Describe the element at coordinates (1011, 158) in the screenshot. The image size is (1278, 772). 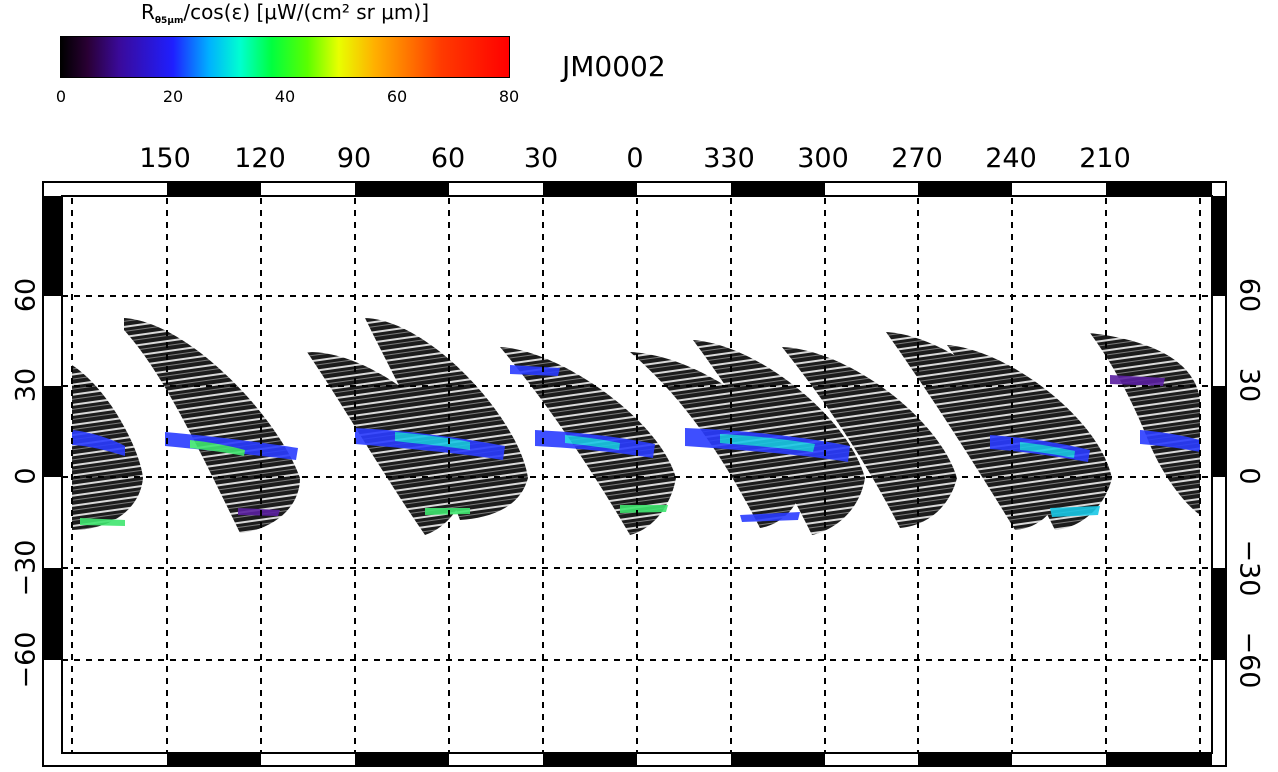
I see `longitude-label: 240` at that location.